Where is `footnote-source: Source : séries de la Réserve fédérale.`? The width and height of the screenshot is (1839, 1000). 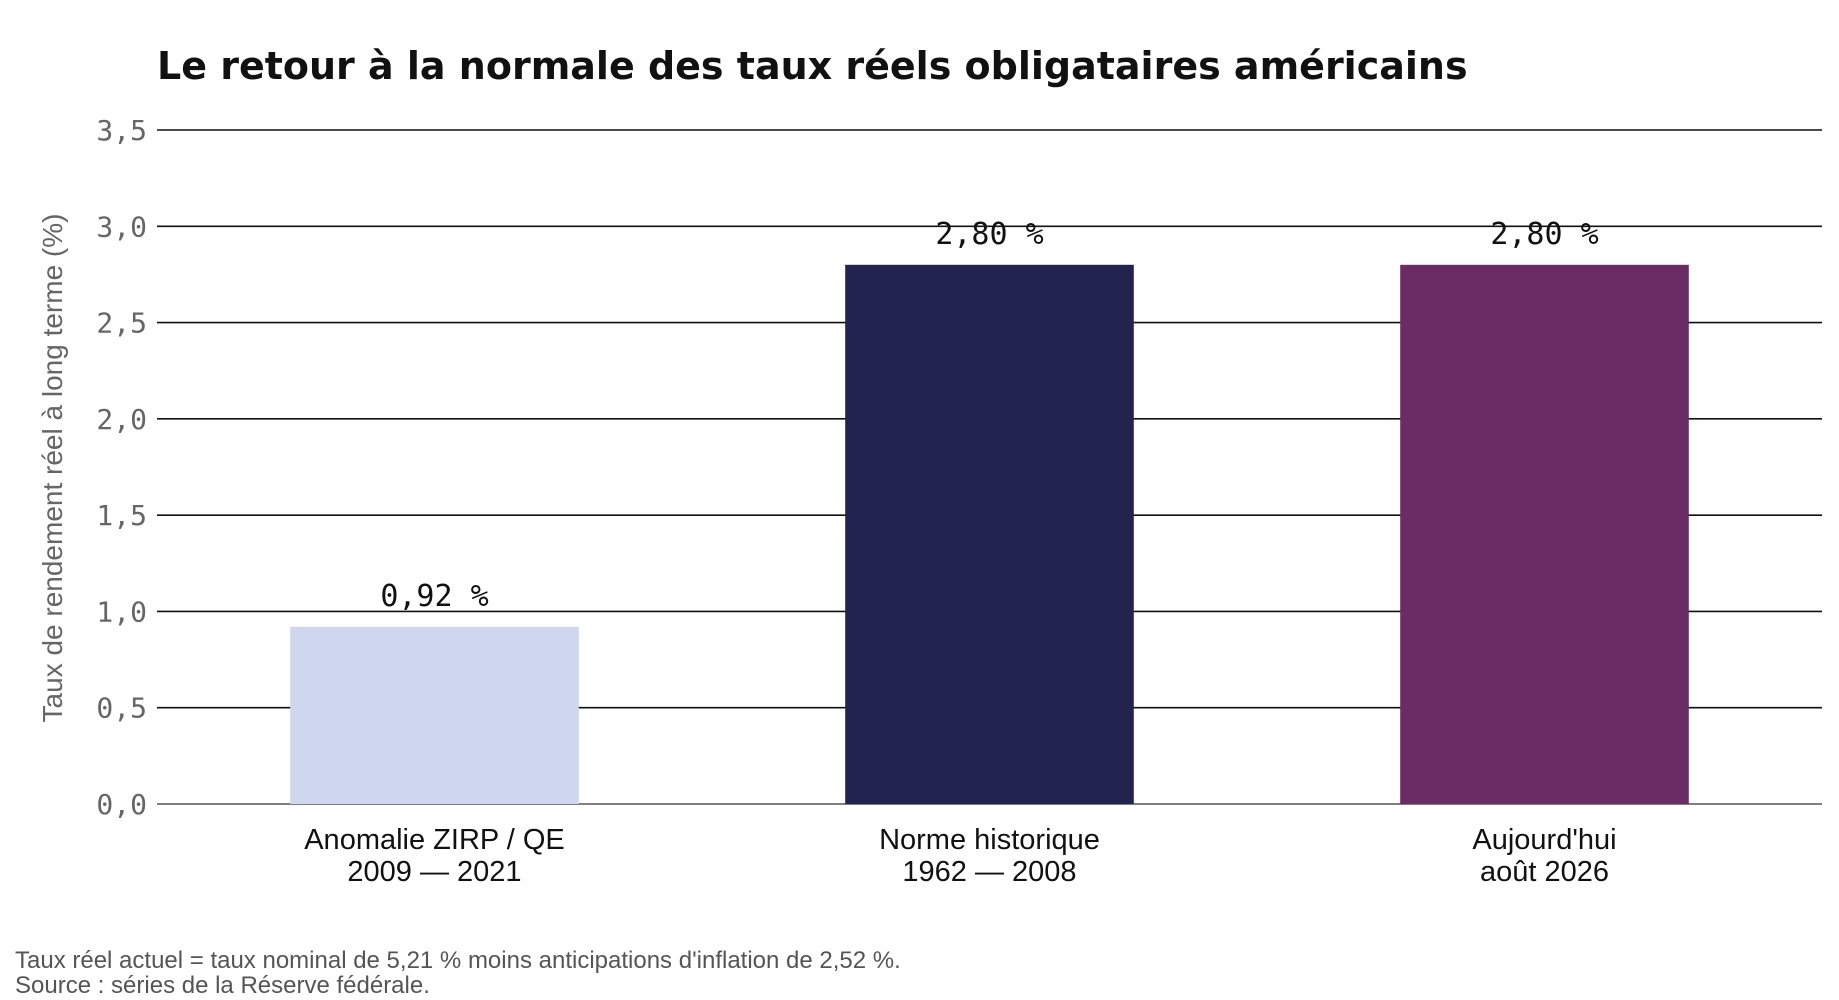
footnote-source: Source : séries de la Réserve fédérale. is located at coordinates (222, 985).